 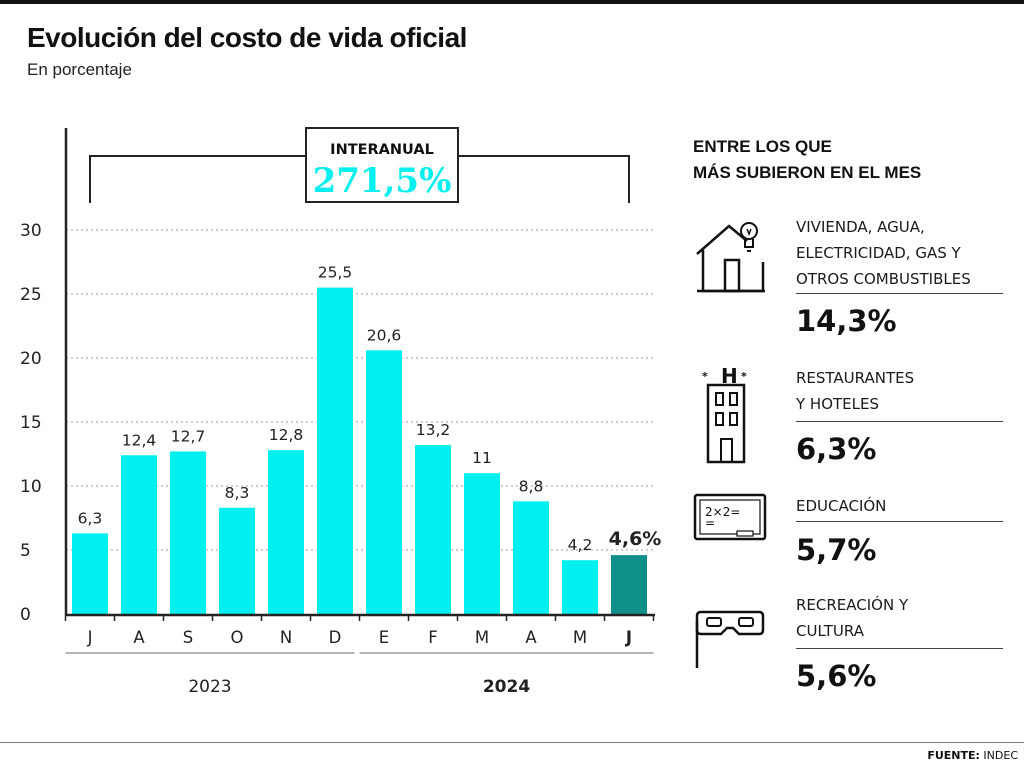 I want to click on sidebar-heading-line2: MÁS SUBIERON EN EL MES, so click(x=807, y=172).